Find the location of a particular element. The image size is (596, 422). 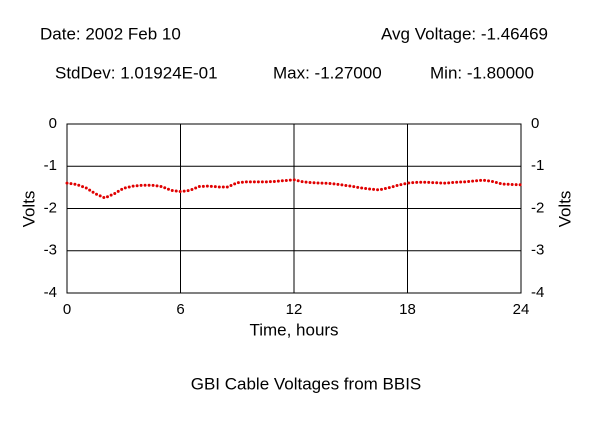

avg-voltage: Avg Voltage: -1.46469 is located at coordinates (464, 33).